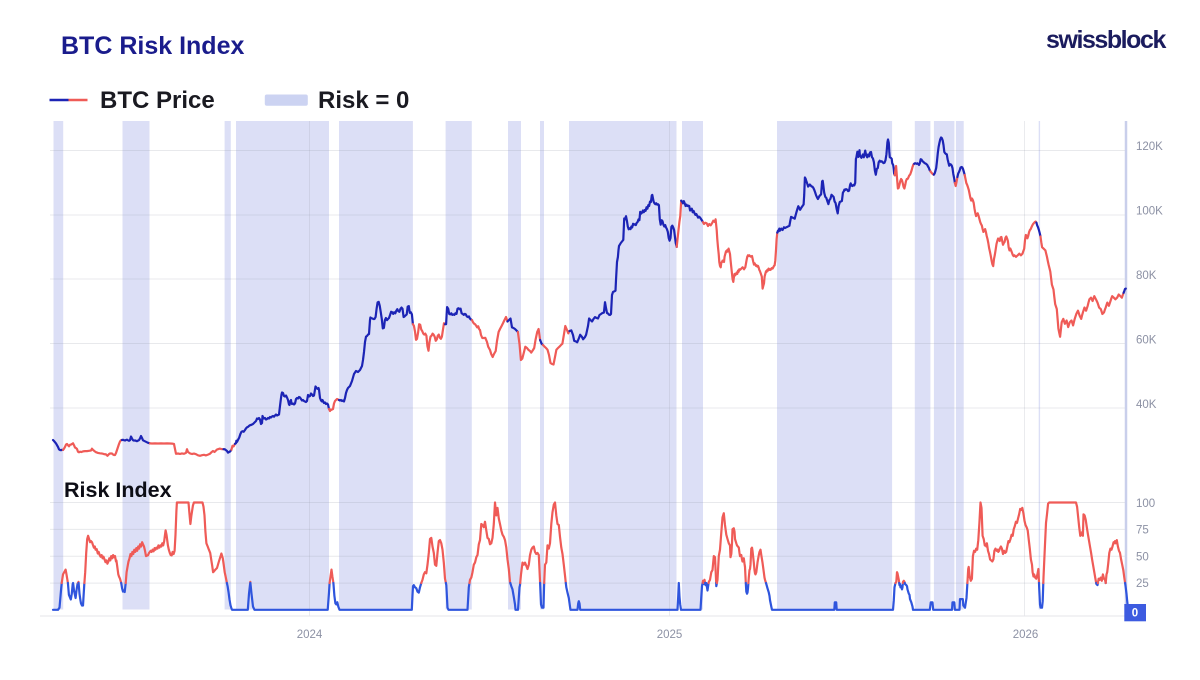 Image resolution: width=1200 pixels, height=680 pixels. I want to click on svg-text: 50, so click(1142, 557).